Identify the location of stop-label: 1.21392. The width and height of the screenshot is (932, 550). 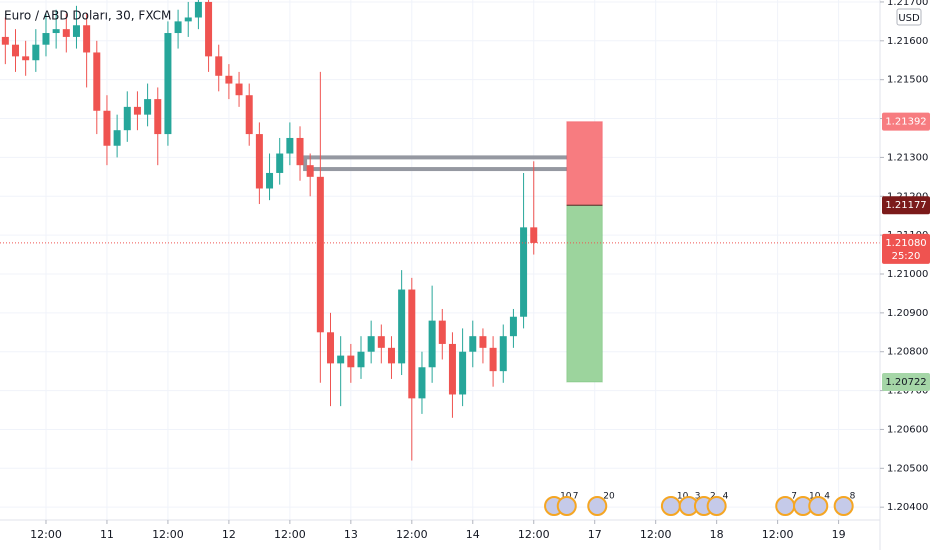
(905, 122).